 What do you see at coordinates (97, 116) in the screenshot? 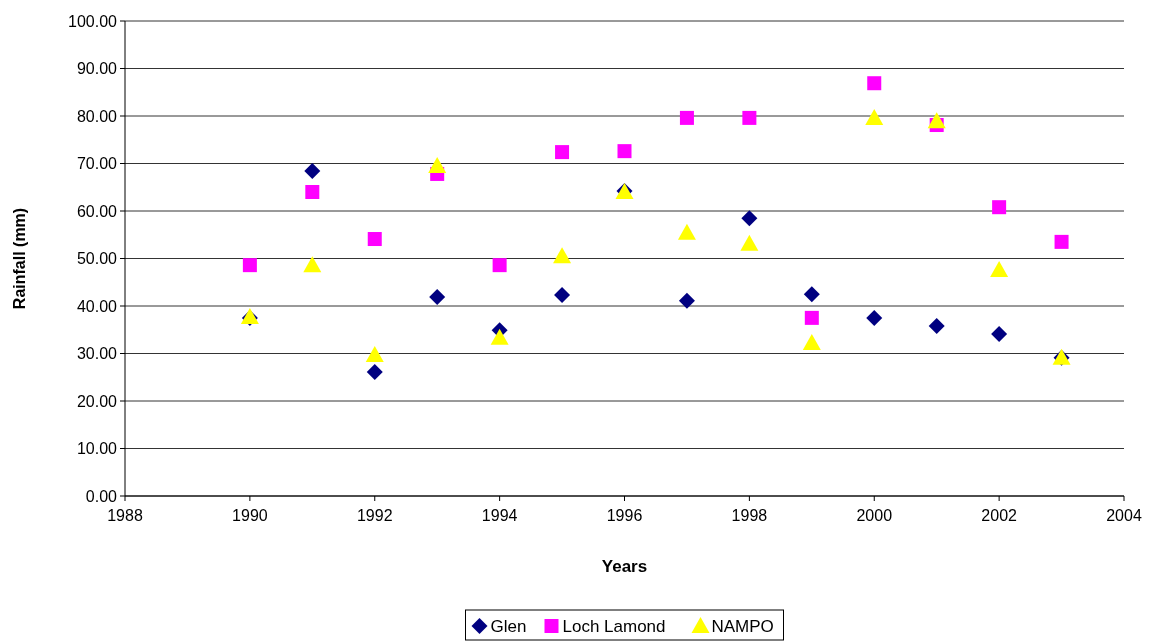
I see `y-tick-label: 80.00` at bounding box center [97, 116].